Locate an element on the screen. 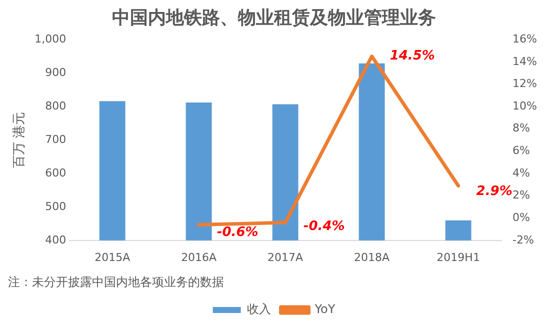  y2-tick-label: 2% is located at coordinates (521, 195).